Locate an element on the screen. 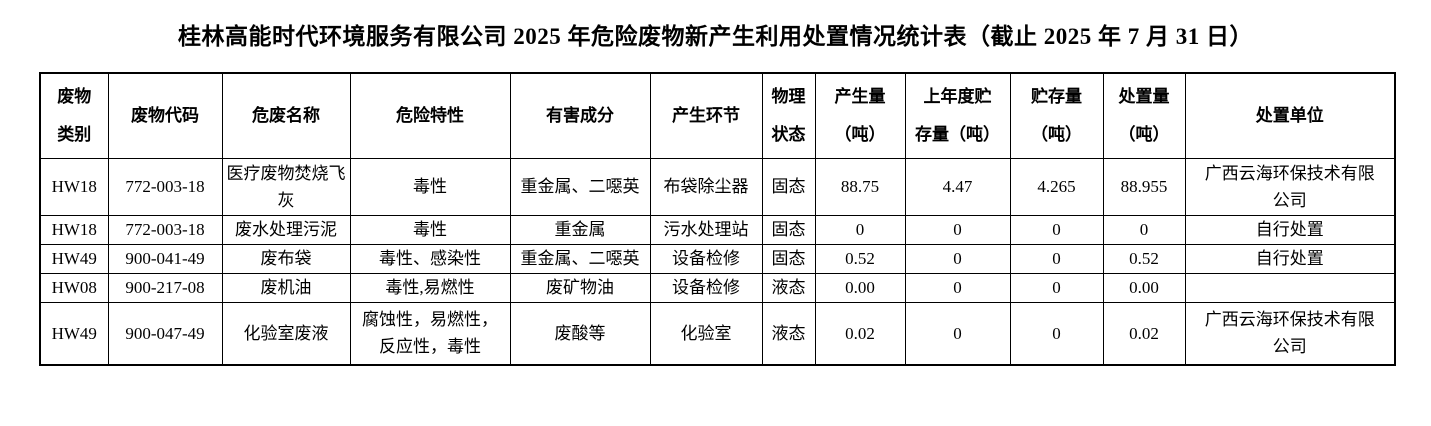 This screenshot has height=426, width=1431. col-header-disposal-unit: 处置单位 is located at coordinates (1290, 115).